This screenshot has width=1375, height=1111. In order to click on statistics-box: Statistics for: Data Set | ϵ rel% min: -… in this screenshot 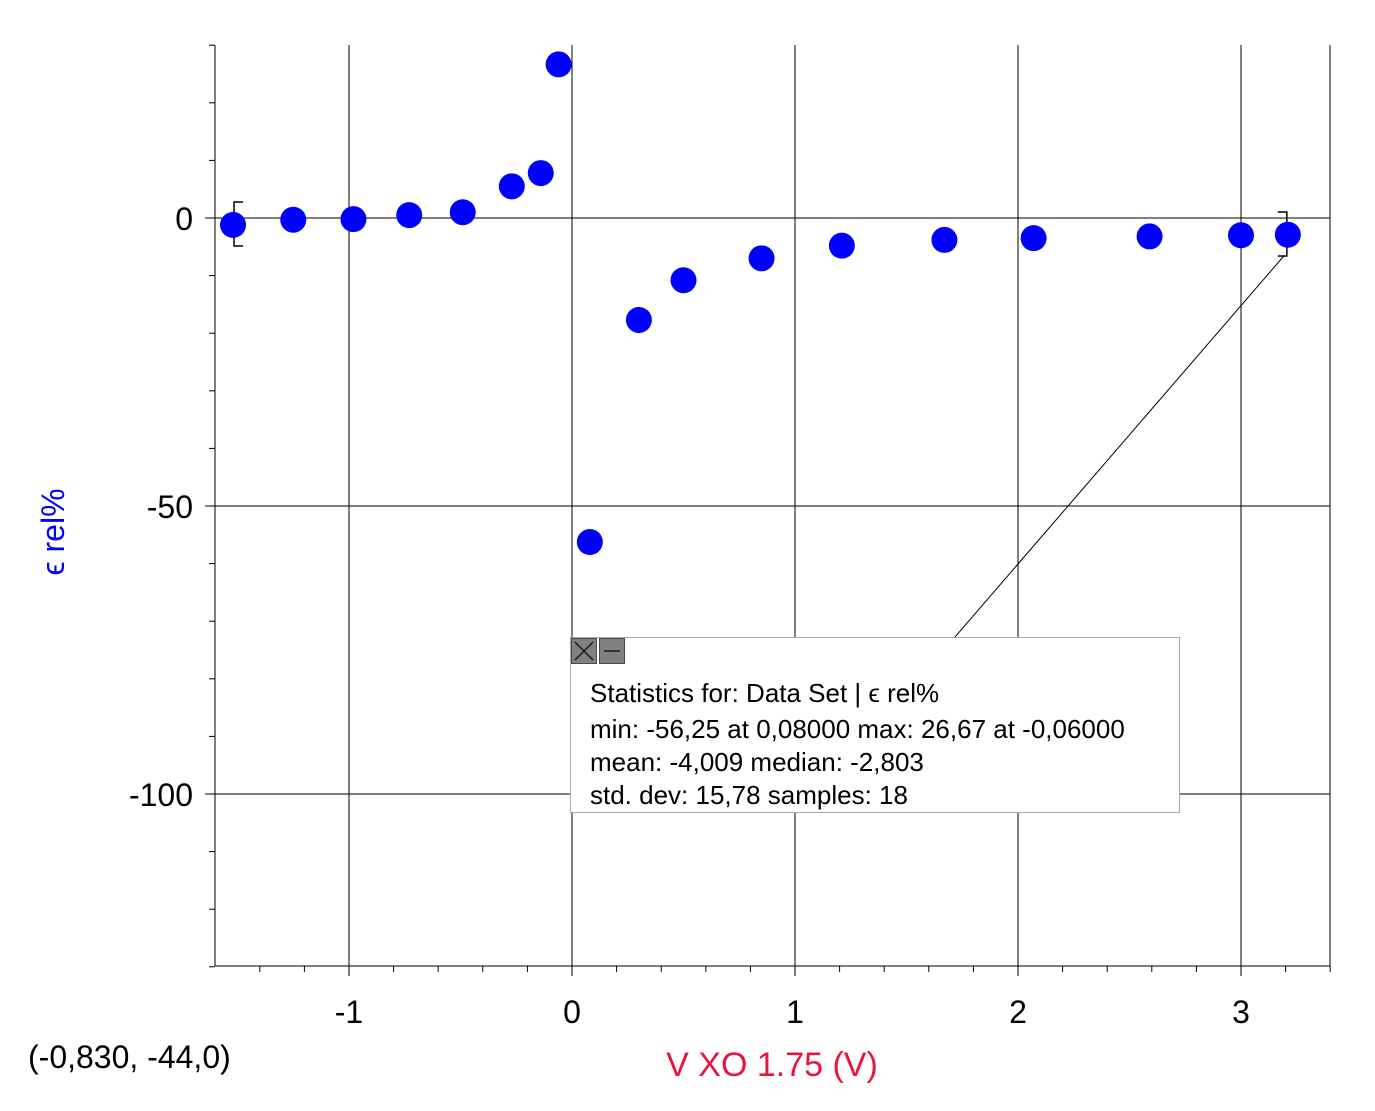, I will do `click(875, 725)`.